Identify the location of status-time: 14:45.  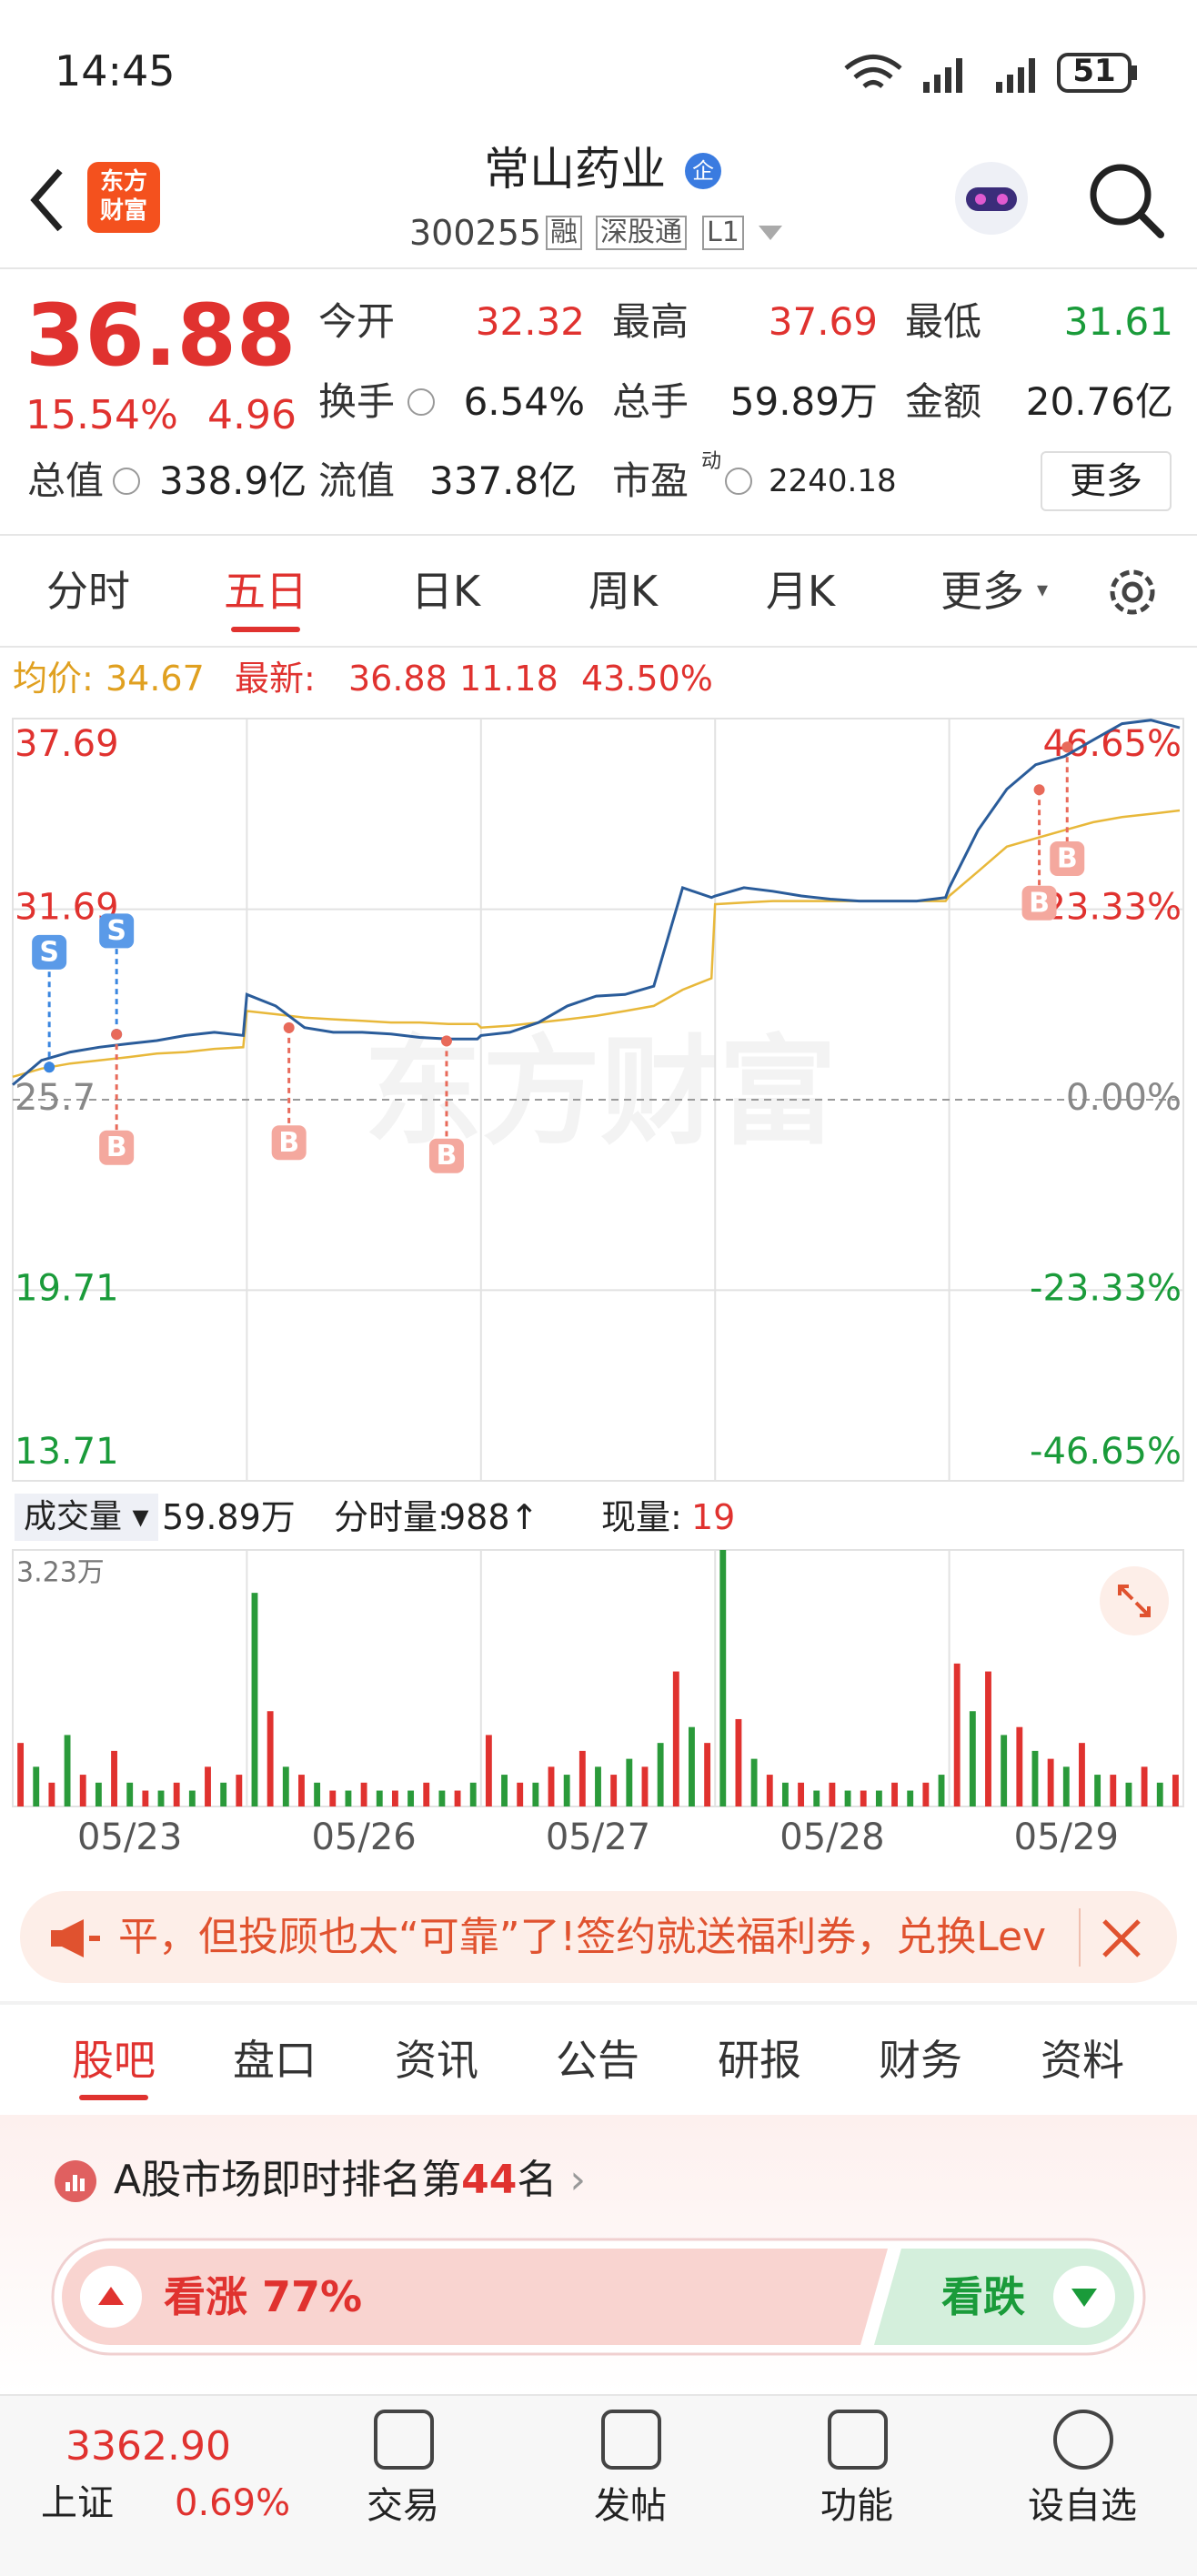
(115, 71).